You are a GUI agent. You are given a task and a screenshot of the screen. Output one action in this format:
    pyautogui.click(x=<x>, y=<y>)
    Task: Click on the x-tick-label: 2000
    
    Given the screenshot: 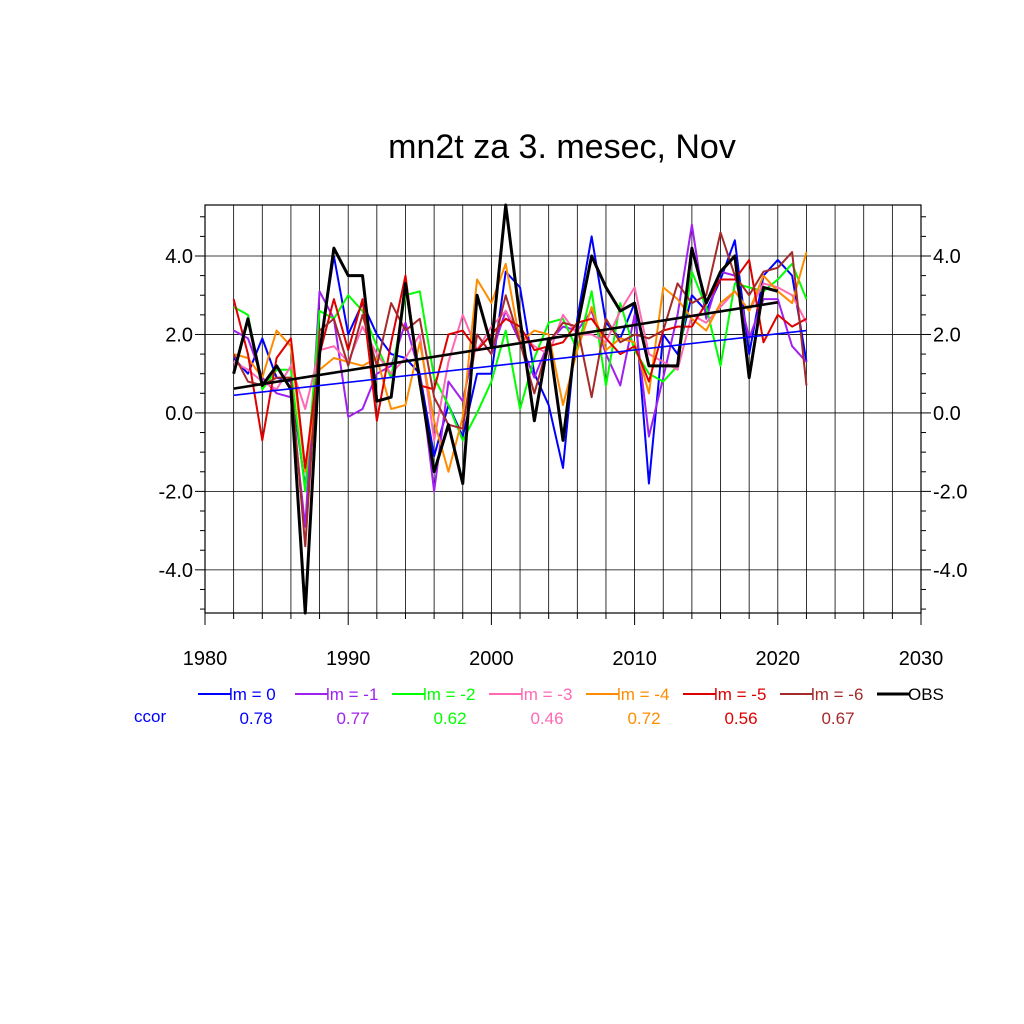 What is the action you would take?
    pyautogui.click(x=491, y=659)
    